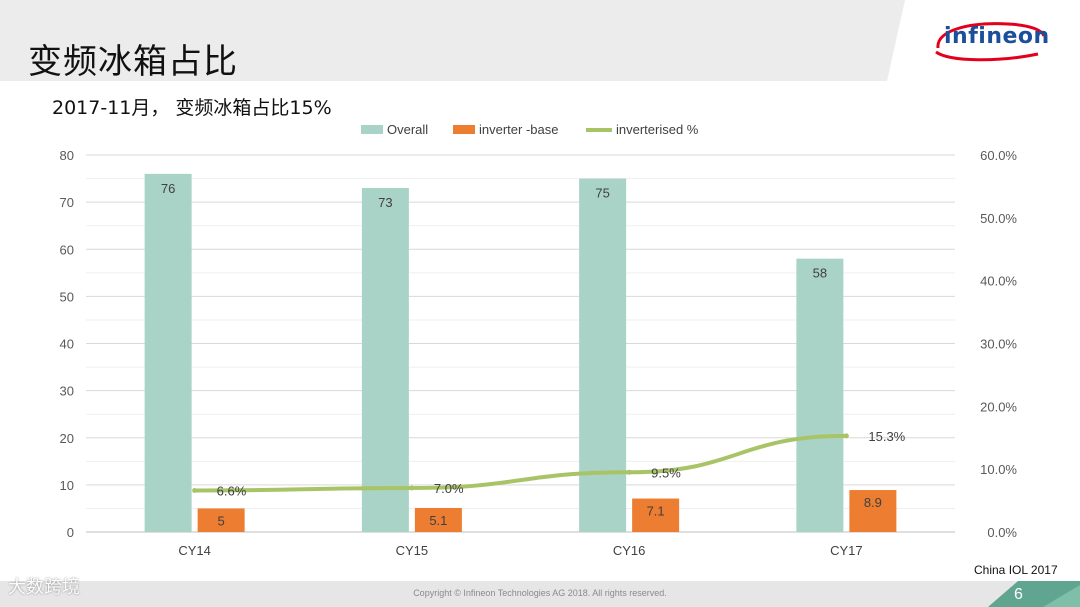  Describe the element at coordinates (520, 463) in the screenshot. I see `line-inverterised-pct` at that location.